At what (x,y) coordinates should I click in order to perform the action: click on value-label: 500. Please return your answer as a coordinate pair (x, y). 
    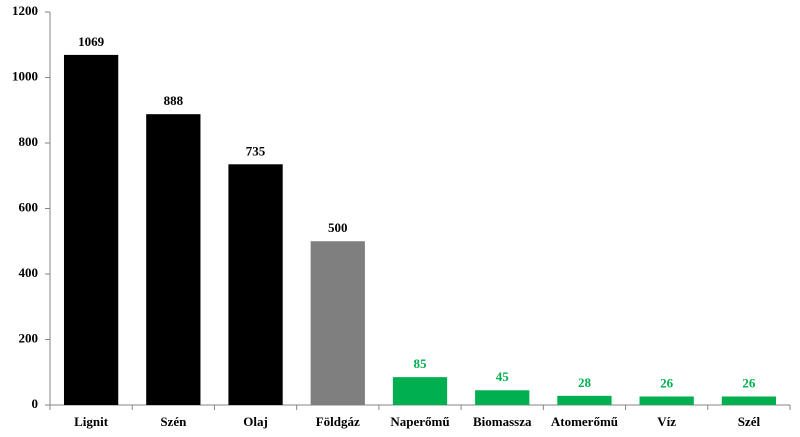
    Looking at the image, I should click on (338, 227).